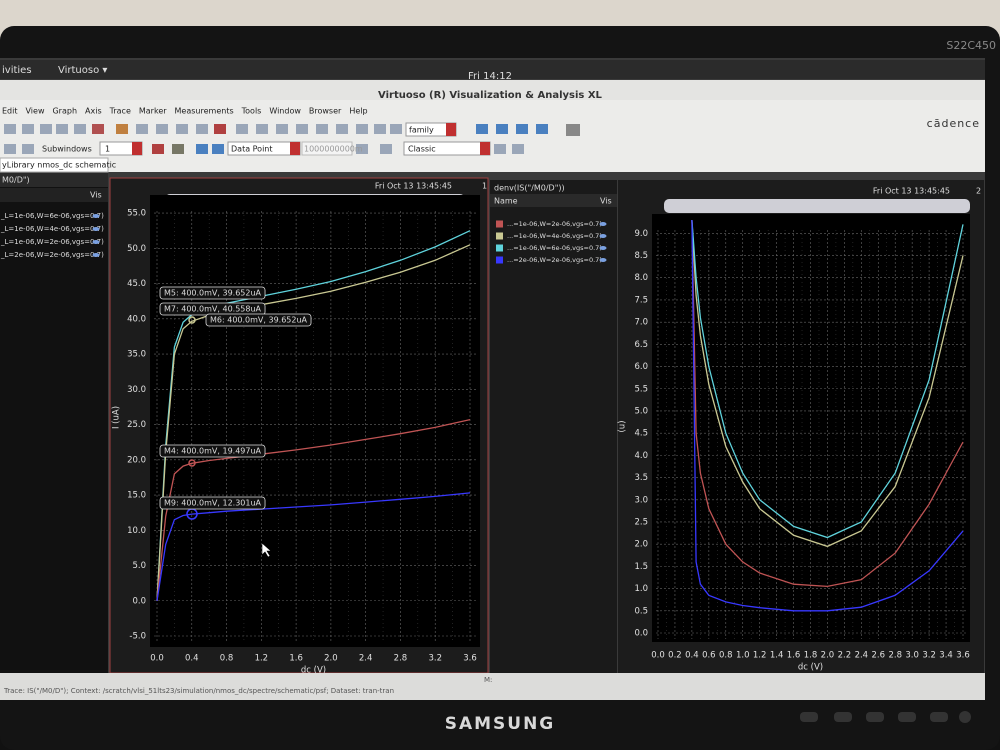 The height and width of the screenshot is (750, 1000). What do you see at coordinates (285, 111) in the screenshot?
I see `menu-item: Window` at bounding box center [285, 111].